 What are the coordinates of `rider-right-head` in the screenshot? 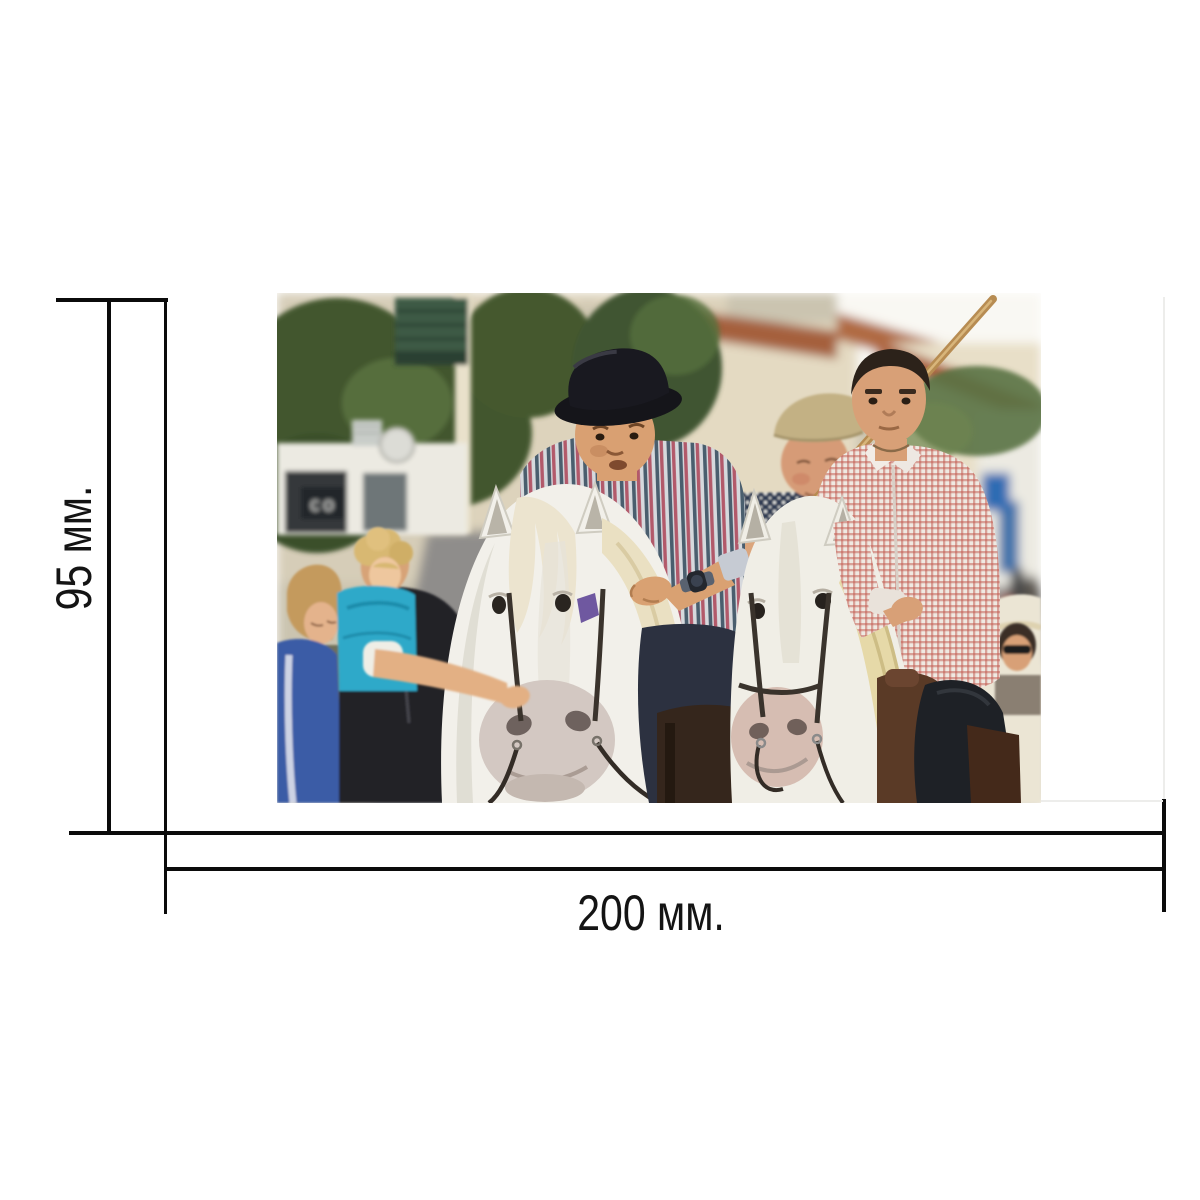 It's located at (890, 401).